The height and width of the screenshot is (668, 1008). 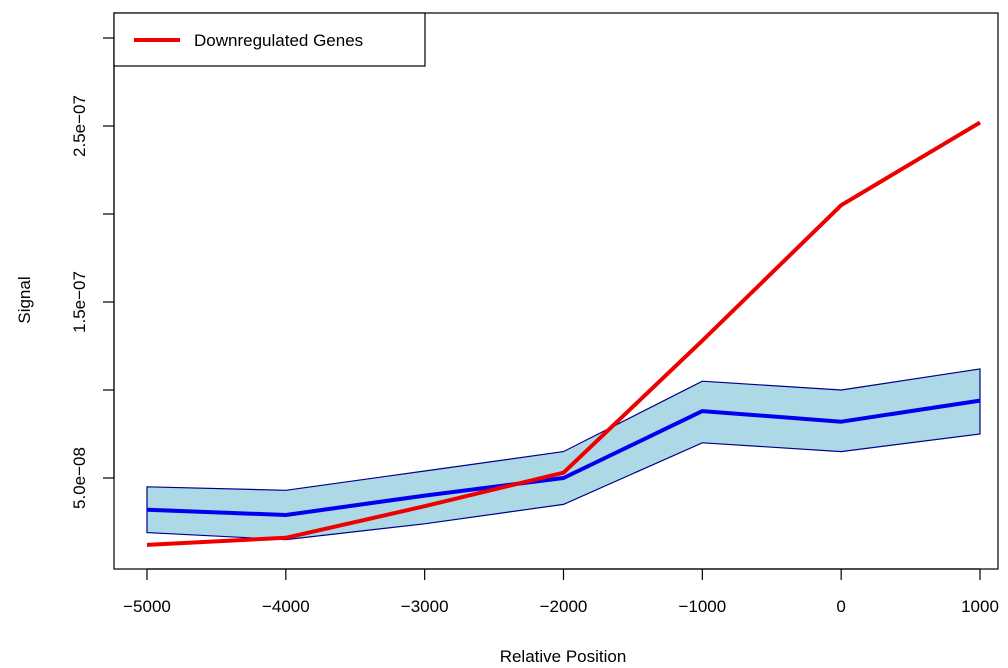 I want to click on y-tick-label: 1.5e−07, so click(x=79, y=302).